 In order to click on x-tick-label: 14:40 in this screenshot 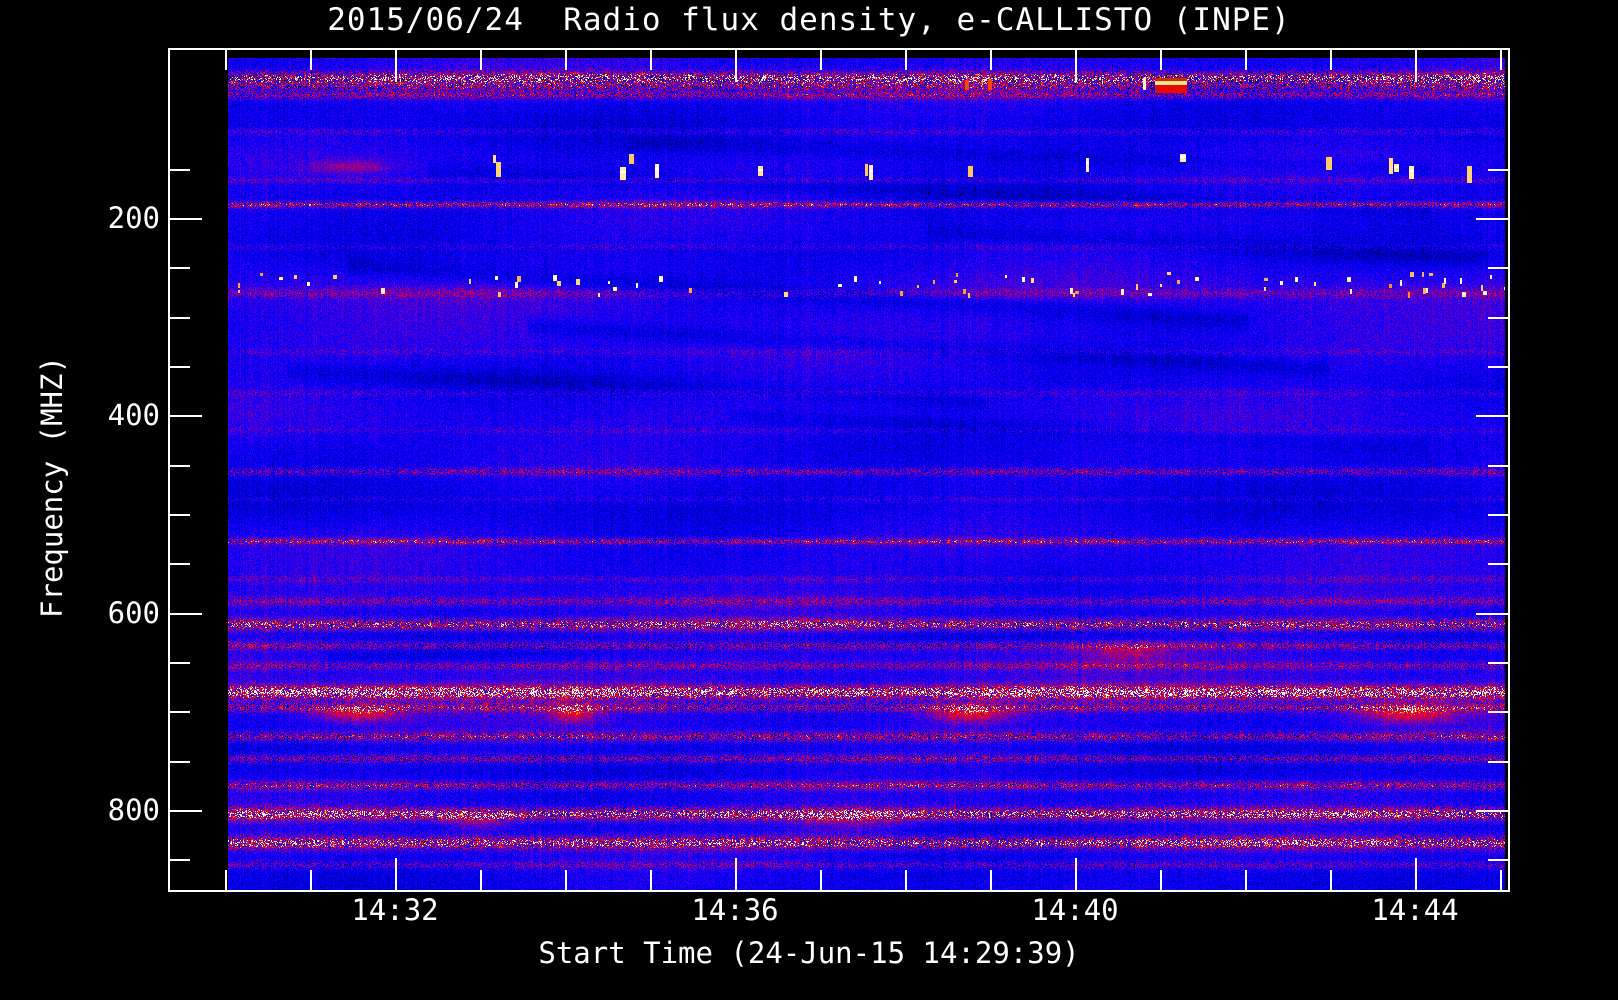, I will do `click(1075, 910)`.